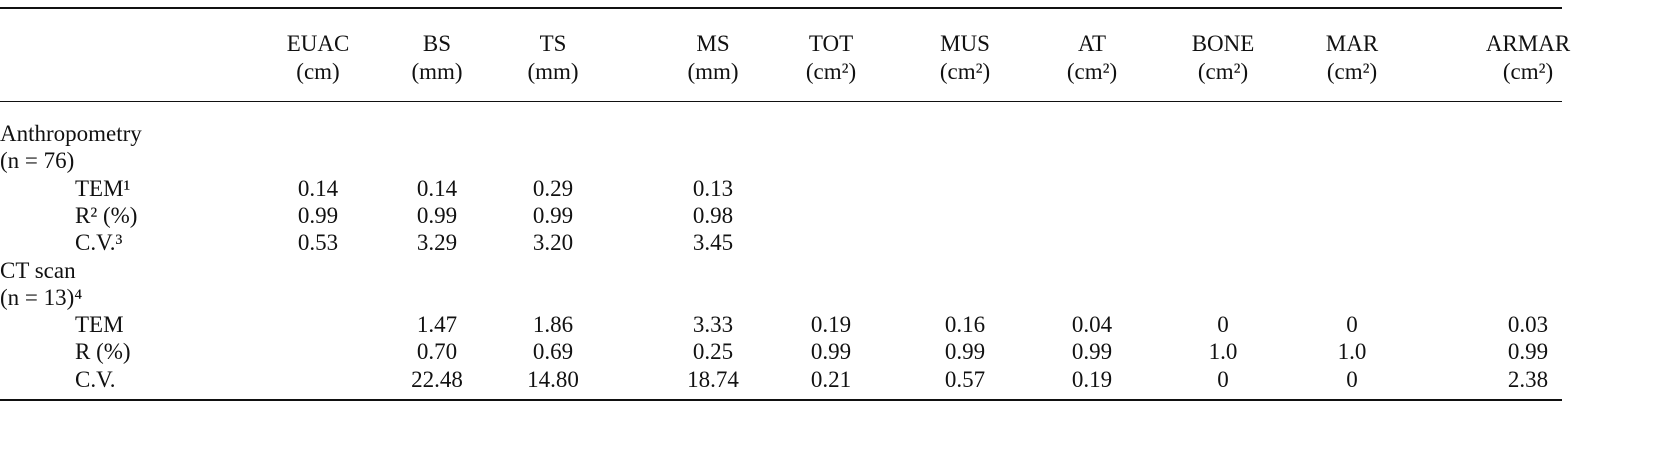 This screenshot has width=1664, height=468. What do you see at coordinates (553, 325) in the screenshot?
I see `cell: 1.86` at bounding box center [553, 325].